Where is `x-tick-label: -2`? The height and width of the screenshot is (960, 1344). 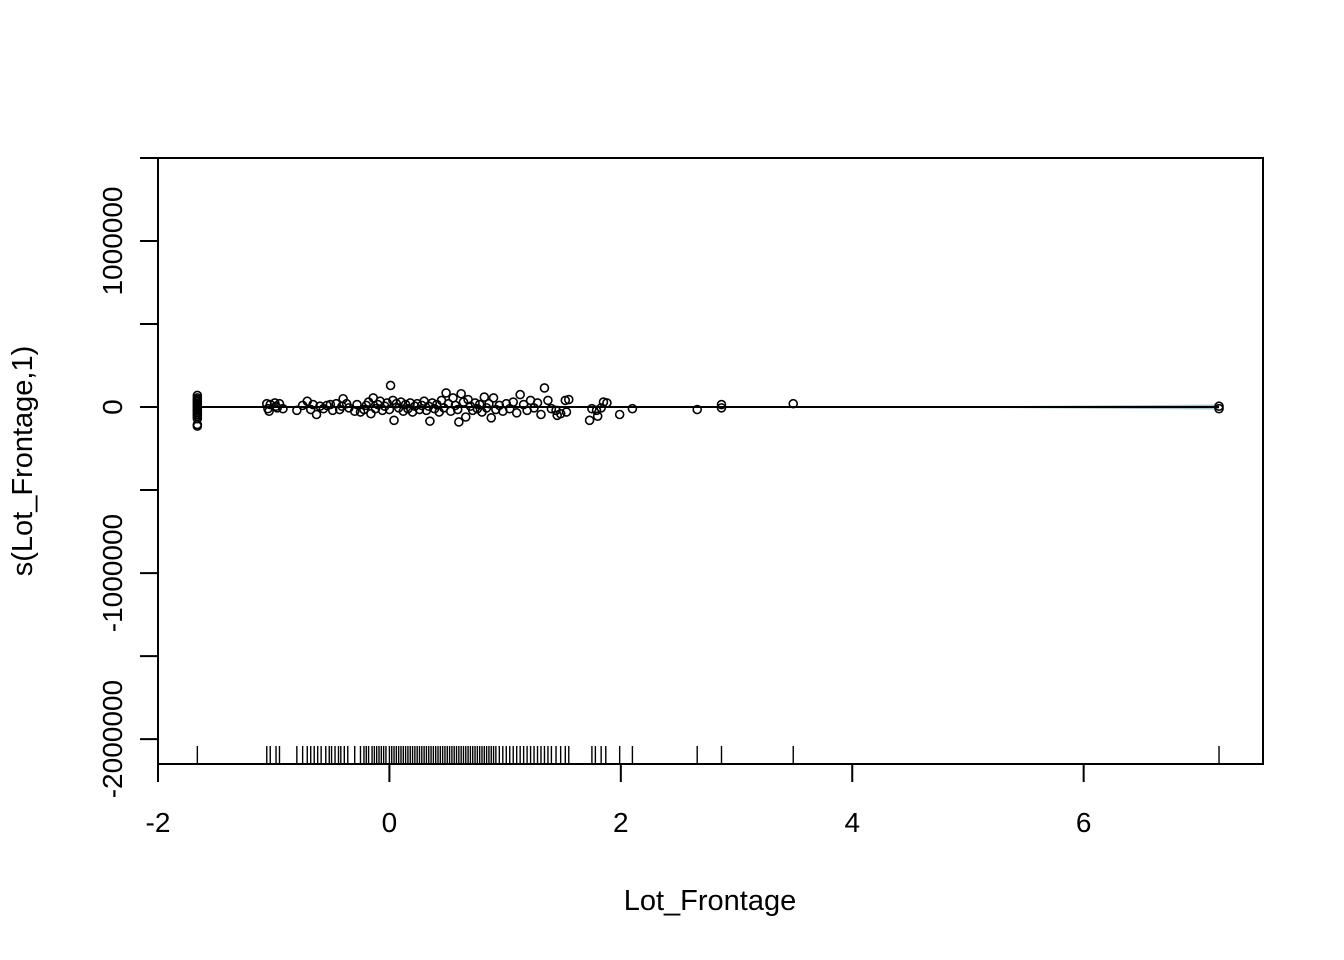
x-tick-label: -2 is located at coordinates (158, 822).